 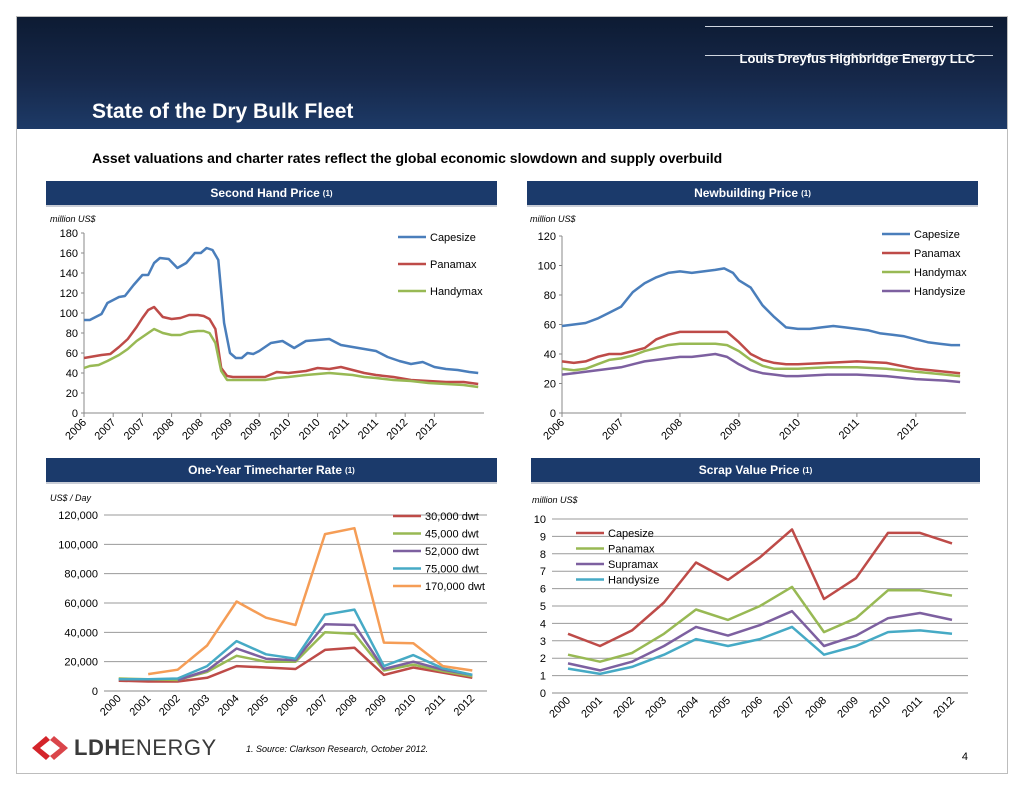 What do you see at coordinates (720, 708) in the screenshot?
I see `x-tick-label: 2005` at bounding box center [720, 708].